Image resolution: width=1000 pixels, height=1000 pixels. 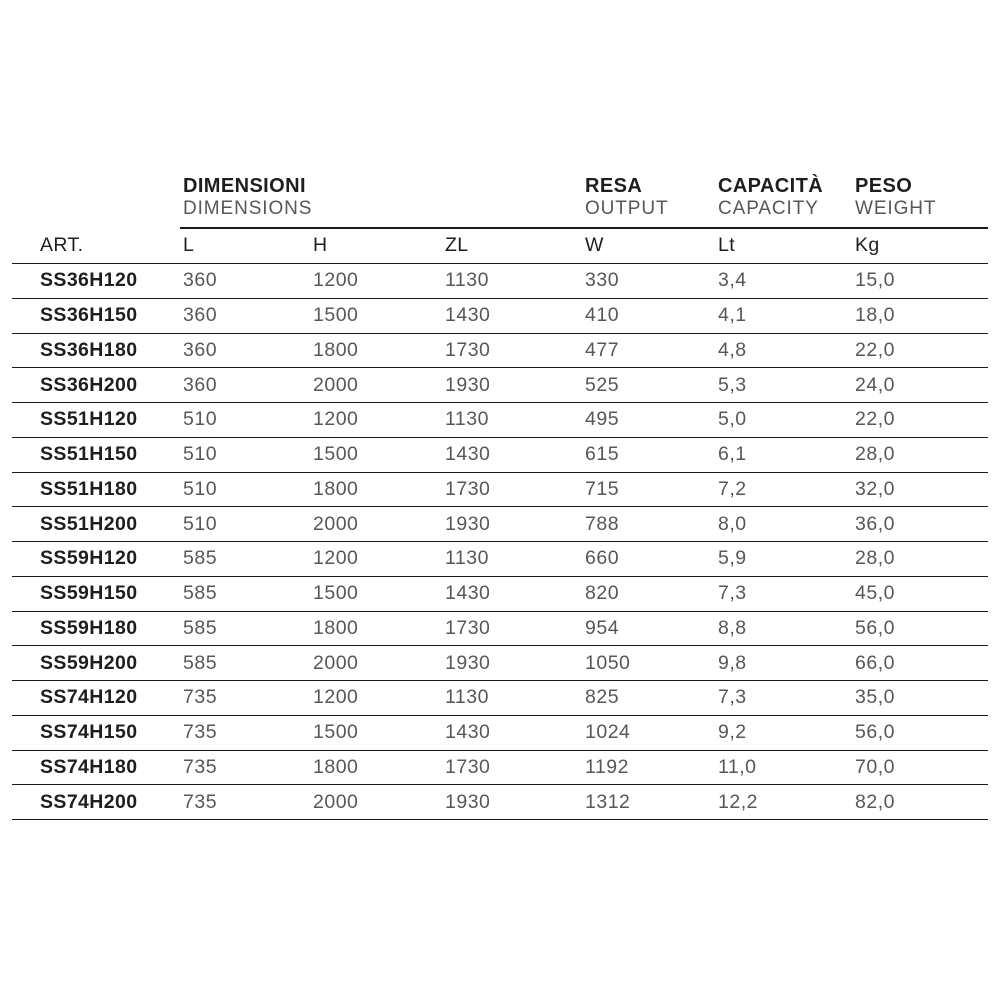 I want to click on value-cell: 22,0, so click(x=875, y=349).